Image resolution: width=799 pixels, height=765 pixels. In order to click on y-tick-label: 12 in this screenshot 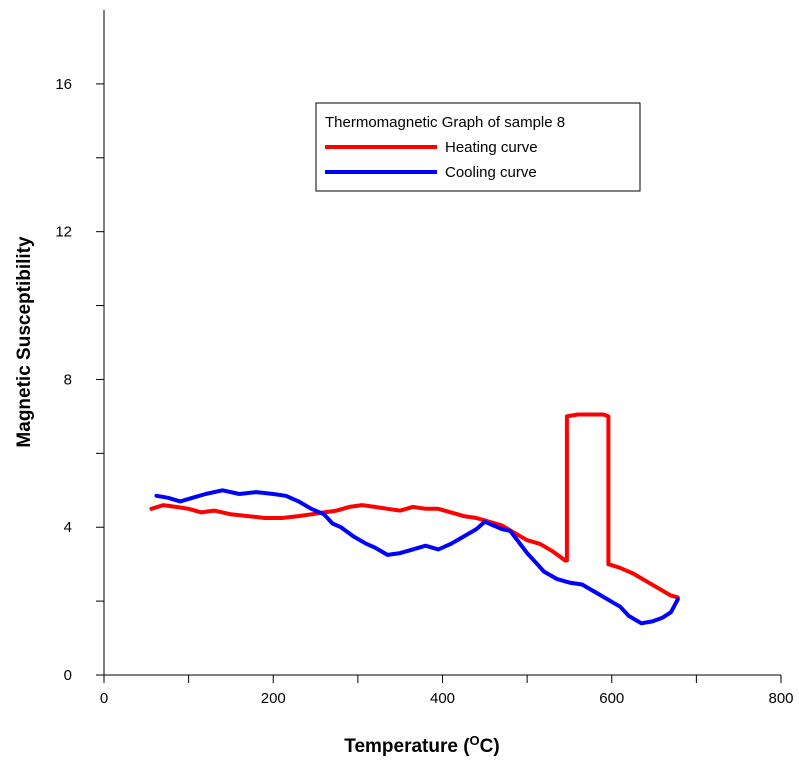, I will do `click(63, 232)`.